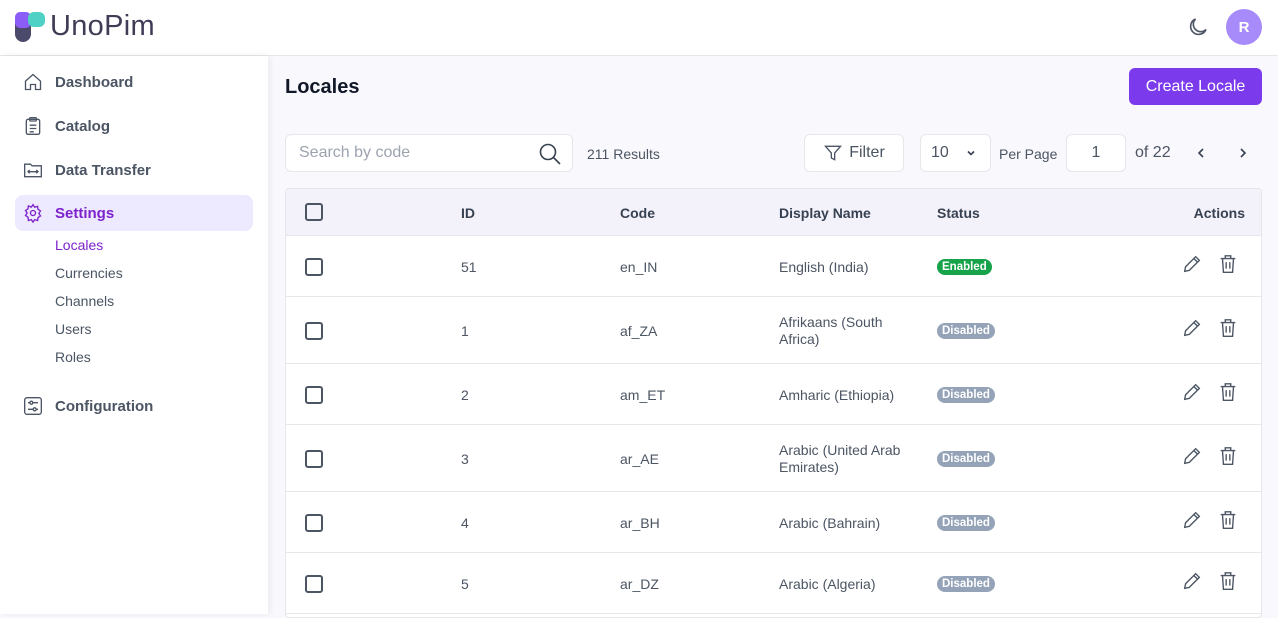 This screenshot has height=618, width=1278. What do you see at coordinates (1195, 86) in the screenshot?
I see `create-locale-button: Create Locale` at bounding box center [1195, 86].